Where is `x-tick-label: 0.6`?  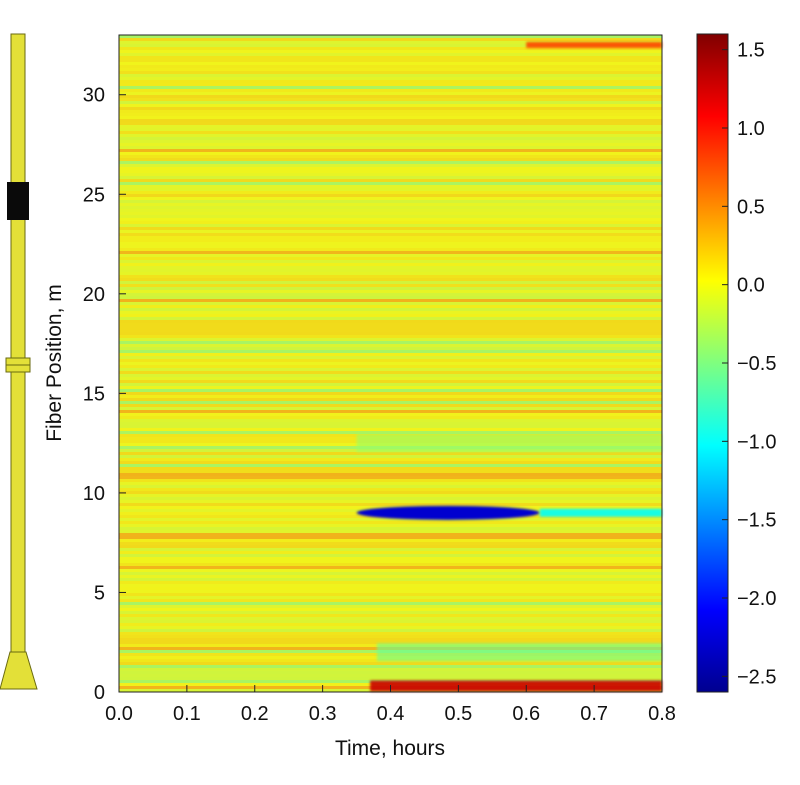
x-tick-label: 0.6 is located at coordinates (526, 714).